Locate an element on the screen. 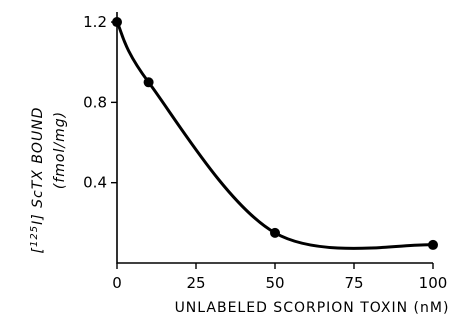 The width and height of the screenshot is (462, 321). x-tick-label: 0 is located at coordinates (117, 283).